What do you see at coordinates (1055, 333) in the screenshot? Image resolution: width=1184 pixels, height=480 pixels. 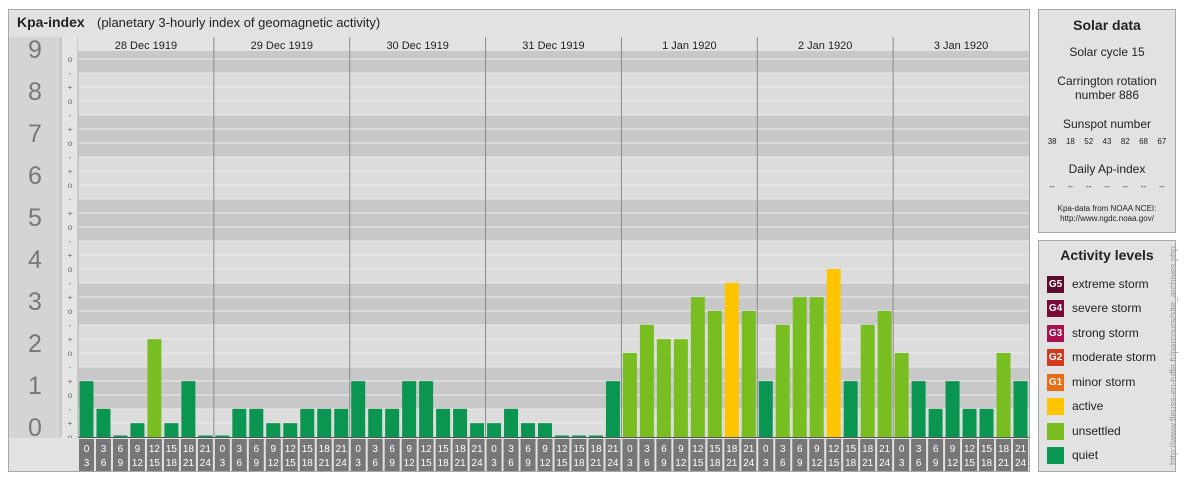 I see `level-swatch: G3` at bounding box center [1055, 333].